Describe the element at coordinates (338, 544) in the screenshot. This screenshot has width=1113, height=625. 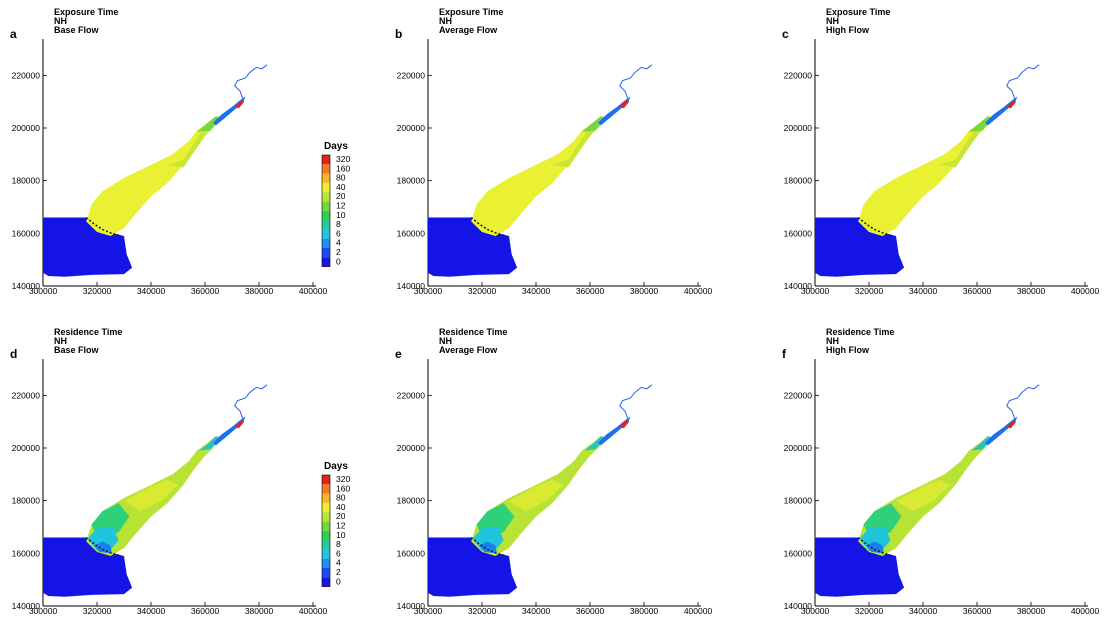
I see `colorbar-label: 8` at that location.